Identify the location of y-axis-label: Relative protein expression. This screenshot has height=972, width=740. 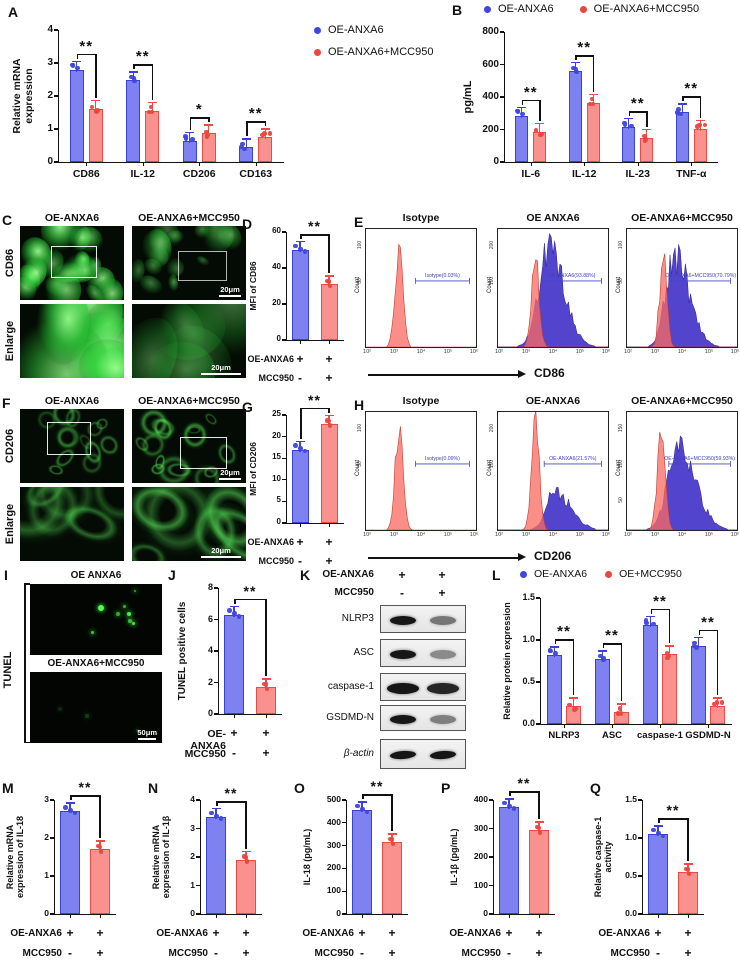
(507, 661).